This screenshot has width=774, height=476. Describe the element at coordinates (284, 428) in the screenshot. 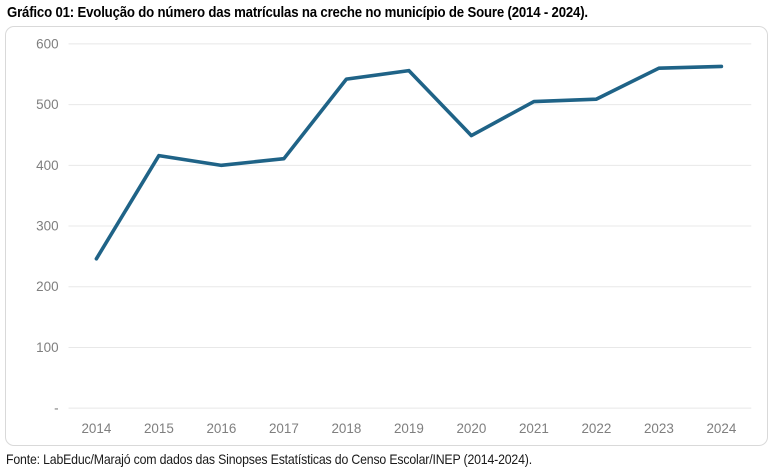

I see `x-axis-tick-label: 2017` at that location.